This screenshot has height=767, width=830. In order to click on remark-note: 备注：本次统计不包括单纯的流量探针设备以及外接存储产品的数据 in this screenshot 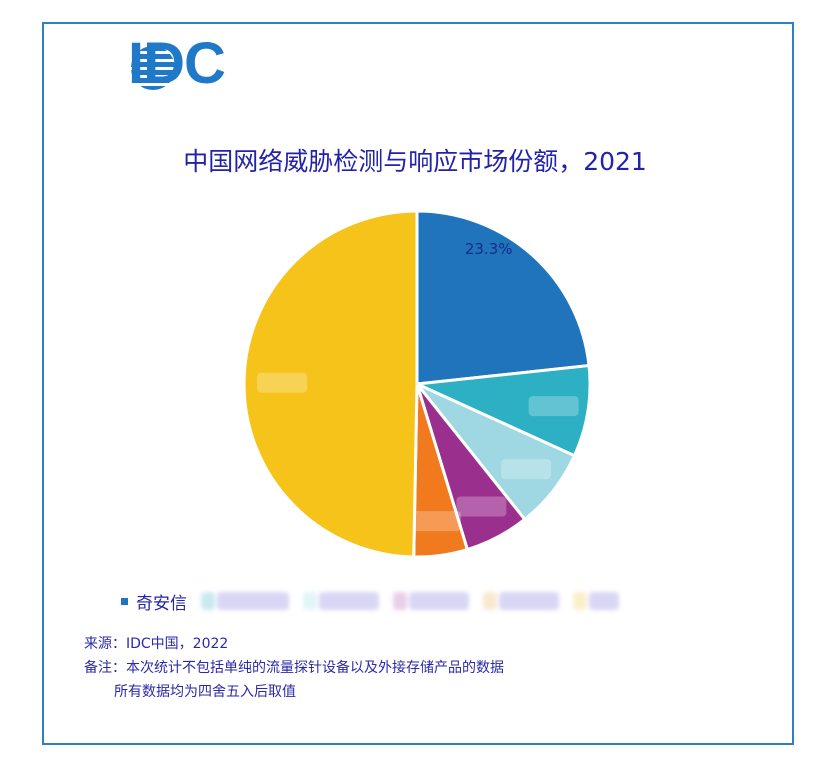, I will do `click(294, 668)`.